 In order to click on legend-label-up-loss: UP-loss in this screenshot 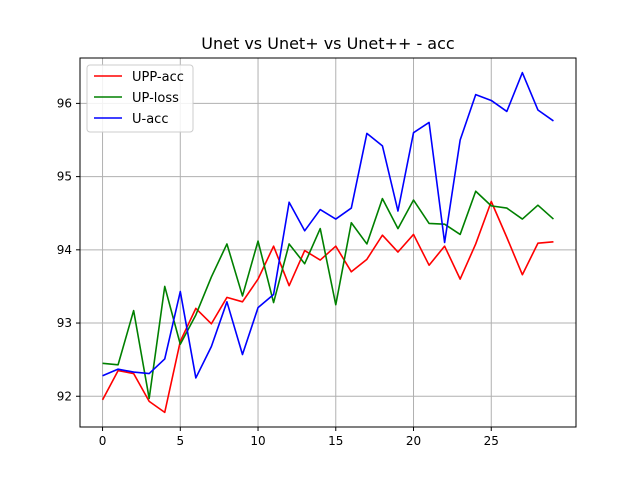, I will do `click(155, 98)`.